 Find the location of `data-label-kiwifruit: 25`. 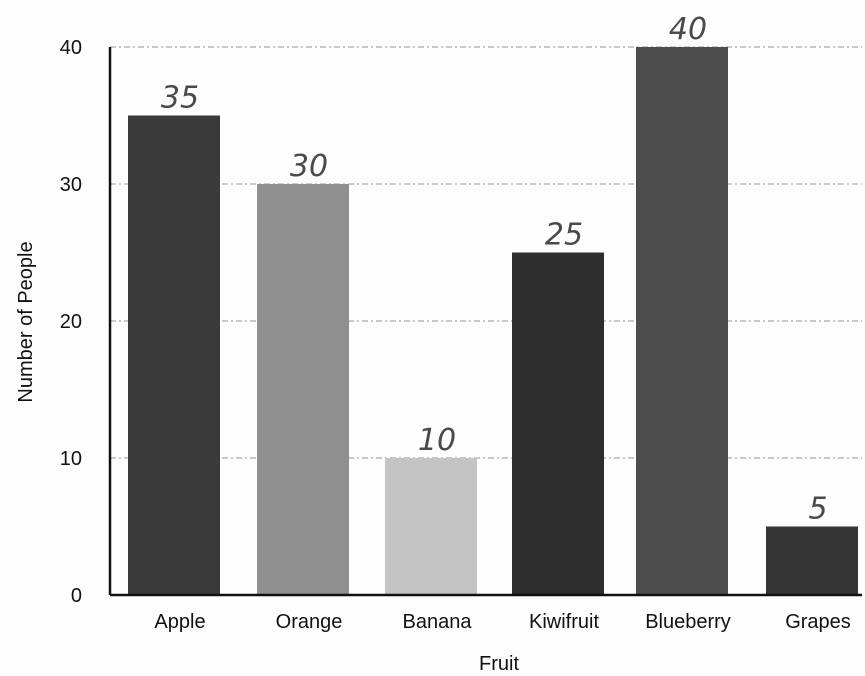

data-label-kiwifruit: 25 is located at coordinates (564, 235).